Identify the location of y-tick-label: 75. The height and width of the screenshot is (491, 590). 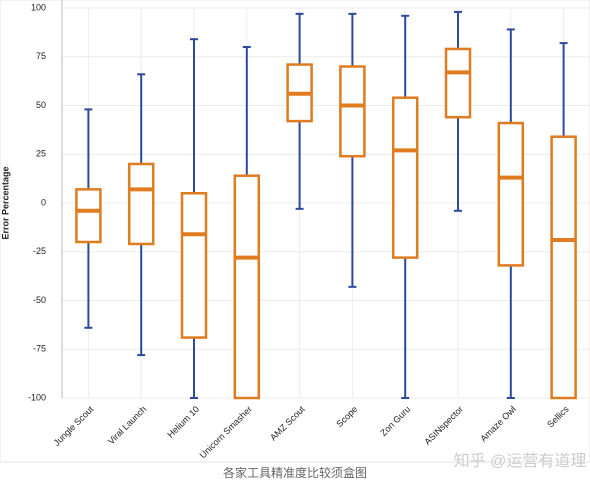
(41, 56).